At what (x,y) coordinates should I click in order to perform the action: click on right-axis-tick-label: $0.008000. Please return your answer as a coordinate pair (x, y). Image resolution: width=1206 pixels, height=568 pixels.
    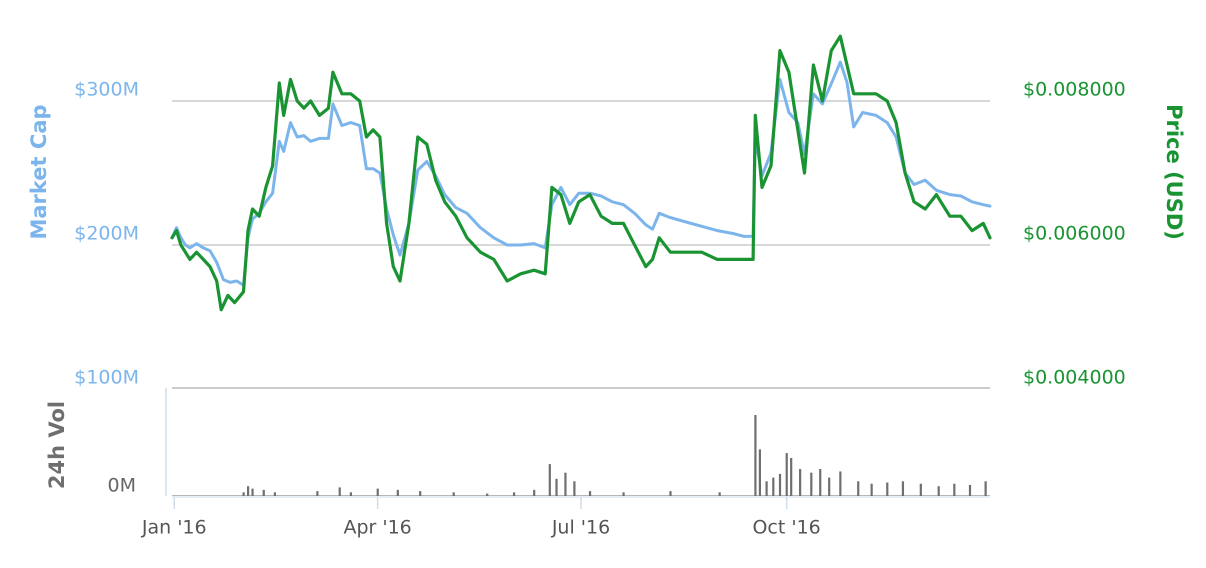
    Looking at the image, I should click on (1074, 90).